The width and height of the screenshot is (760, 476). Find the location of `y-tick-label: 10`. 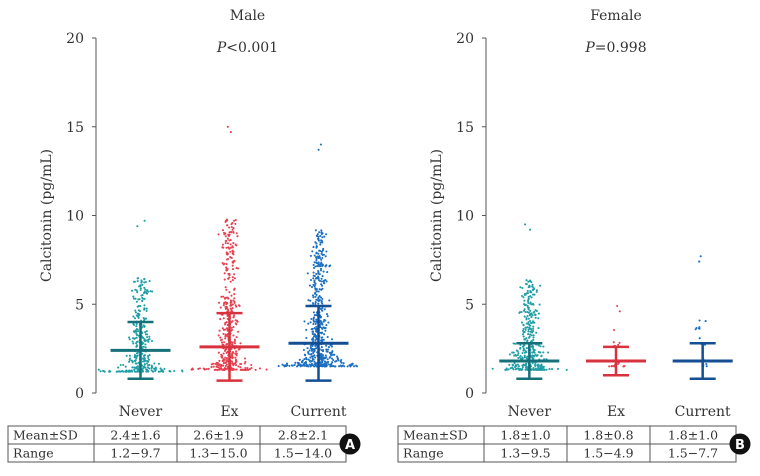

y-tick-label: 10 is located at coordinates (75, 217).